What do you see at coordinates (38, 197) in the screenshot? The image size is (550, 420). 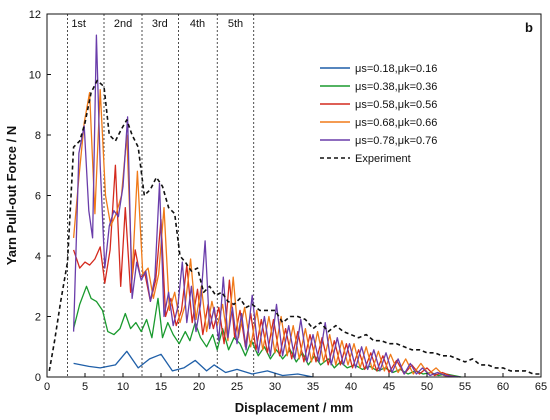 I see `y-tick-label: 6` at bounding box center [38, 197].